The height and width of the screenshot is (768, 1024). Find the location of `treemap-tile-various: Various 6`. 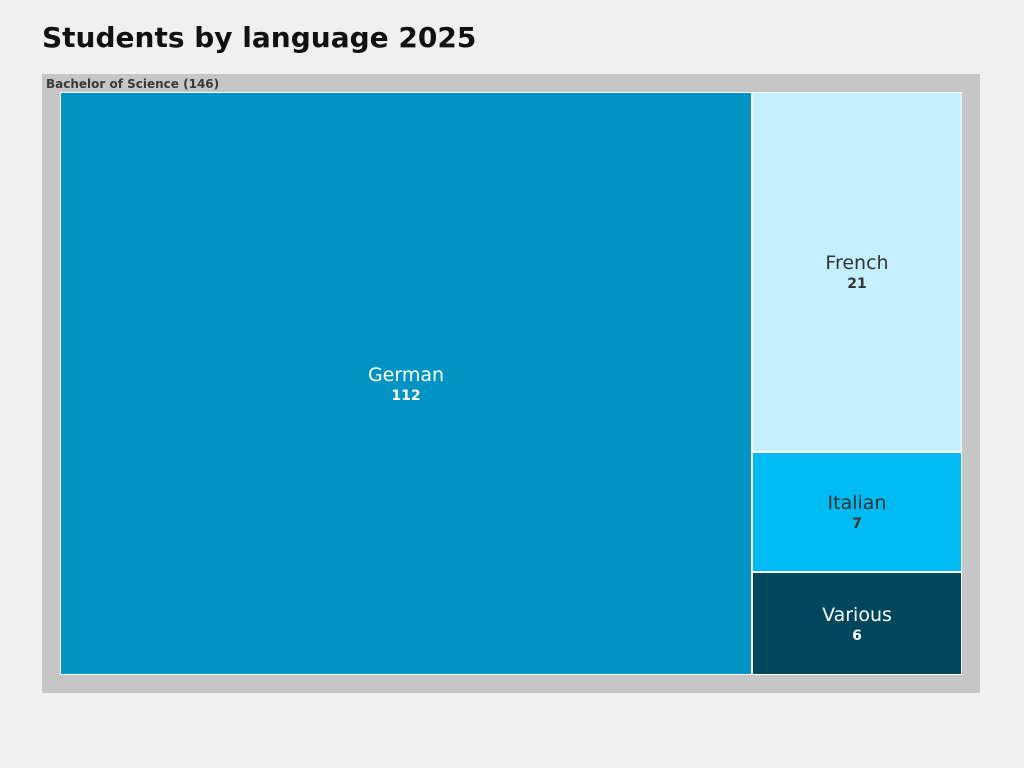

treemap-tile-various: Various 6 is located at coordinates (857, 623).